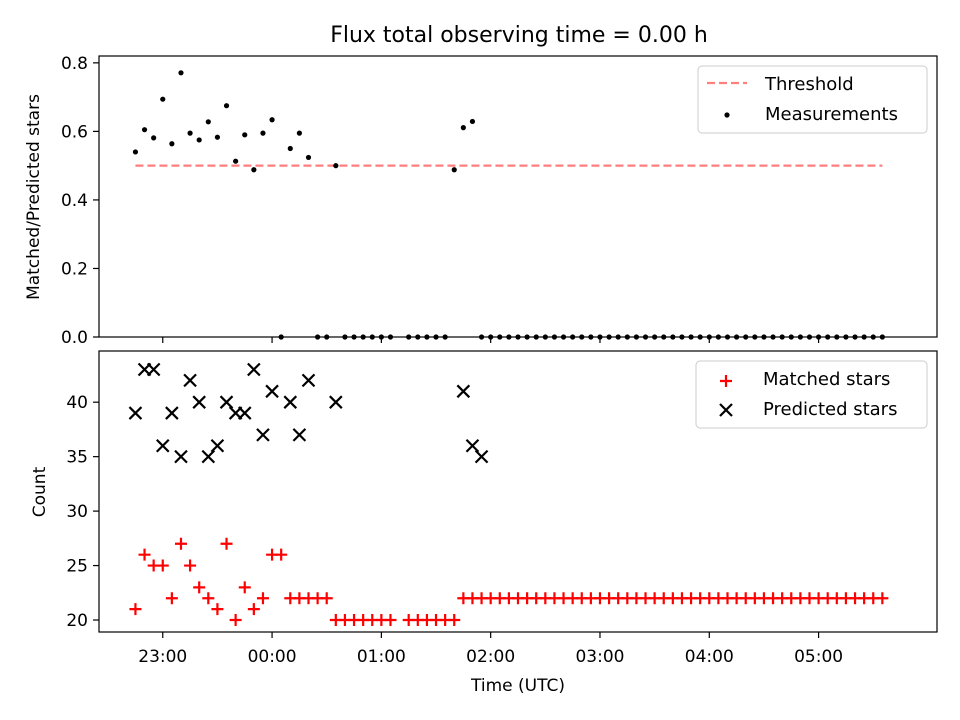  What do you see at coordinates (77, 512) in the screenshot?
I see `count-y-tick-label: 30` at bounding box center [77, 512].